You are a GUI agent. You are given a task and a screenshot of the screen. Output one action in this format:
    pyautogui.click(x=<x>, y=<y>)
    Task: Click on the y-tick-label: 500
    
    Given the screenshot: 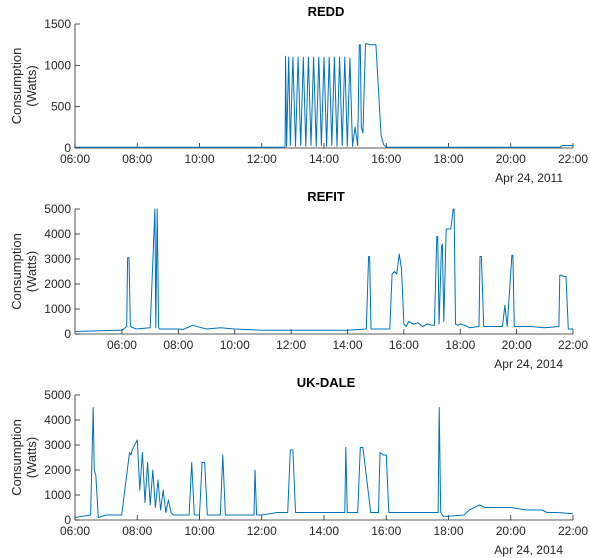 What is the action you would take?
    pyautogui.click(x=61, y=107)
    